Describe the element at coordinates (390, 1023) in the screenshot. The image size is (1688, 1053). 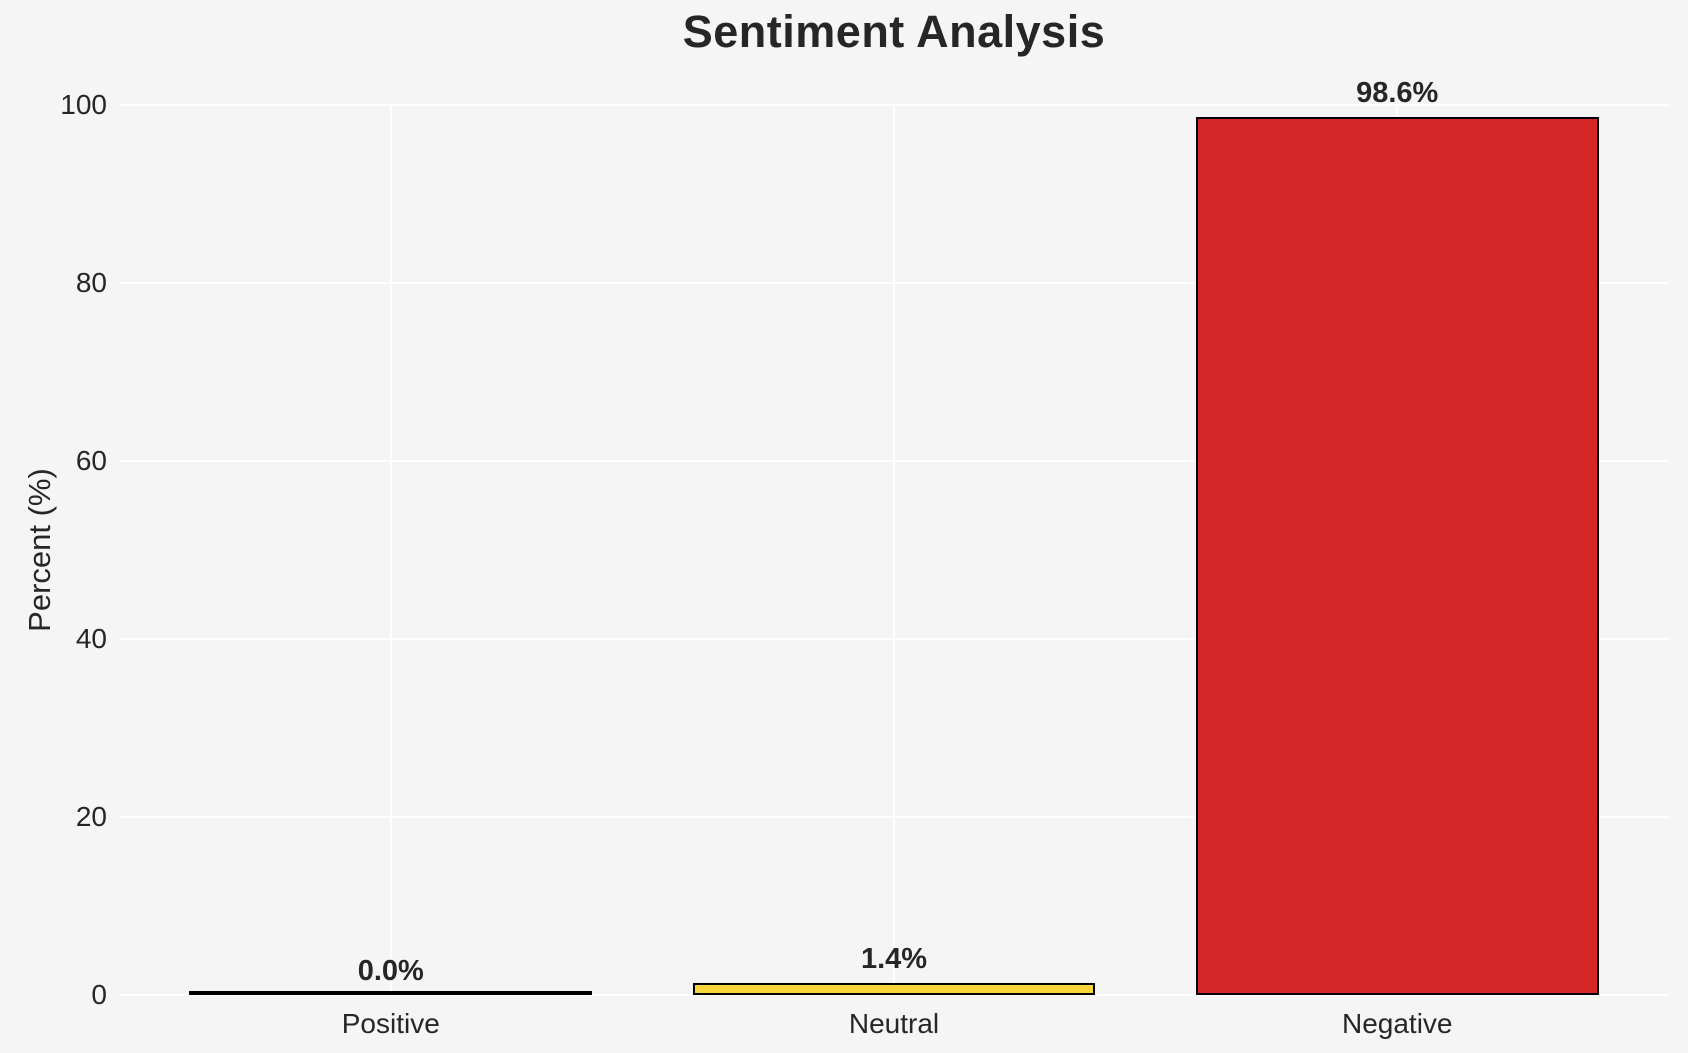
I see `x-tick-label: Positive` at that location.